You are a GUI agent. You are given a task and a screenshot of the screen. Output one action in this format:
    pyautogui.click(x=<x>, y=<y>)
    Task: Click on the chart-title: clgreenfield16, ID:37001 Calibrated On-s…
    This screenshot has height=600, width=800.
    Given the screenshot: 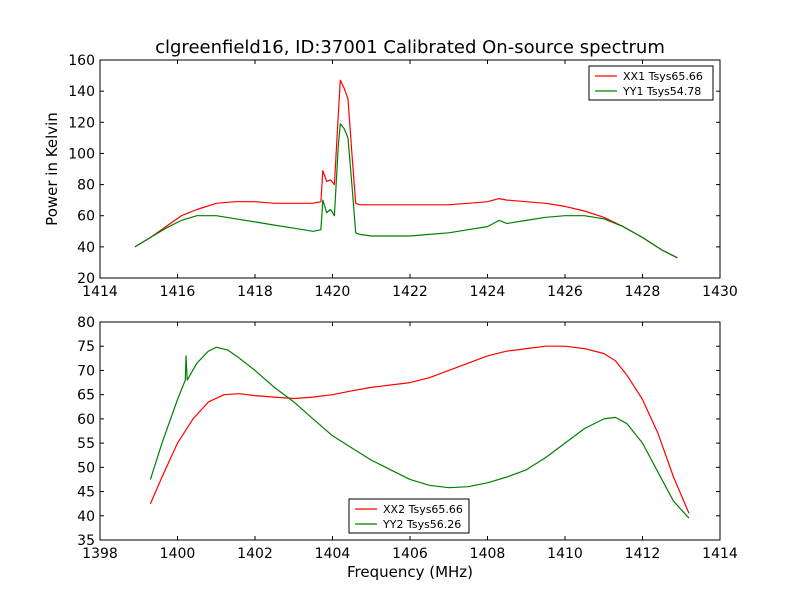 What is the action you would take?
    pyautogui.click(x=410, y=47)
    